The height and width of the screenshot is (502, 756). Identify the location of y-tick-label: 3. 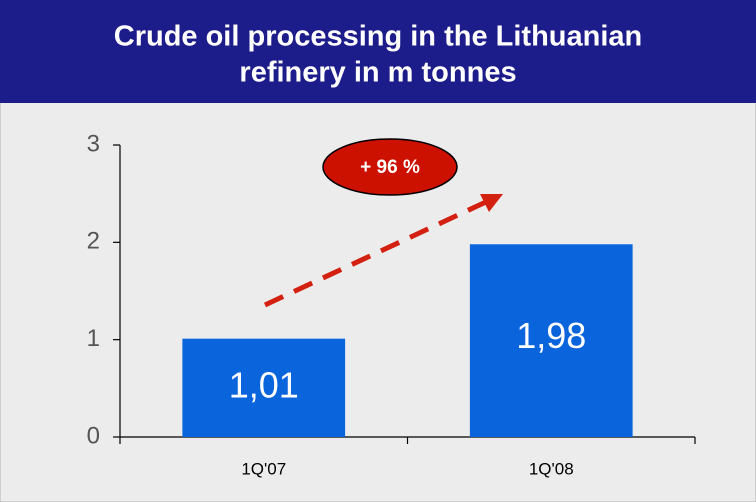
(93, 143).